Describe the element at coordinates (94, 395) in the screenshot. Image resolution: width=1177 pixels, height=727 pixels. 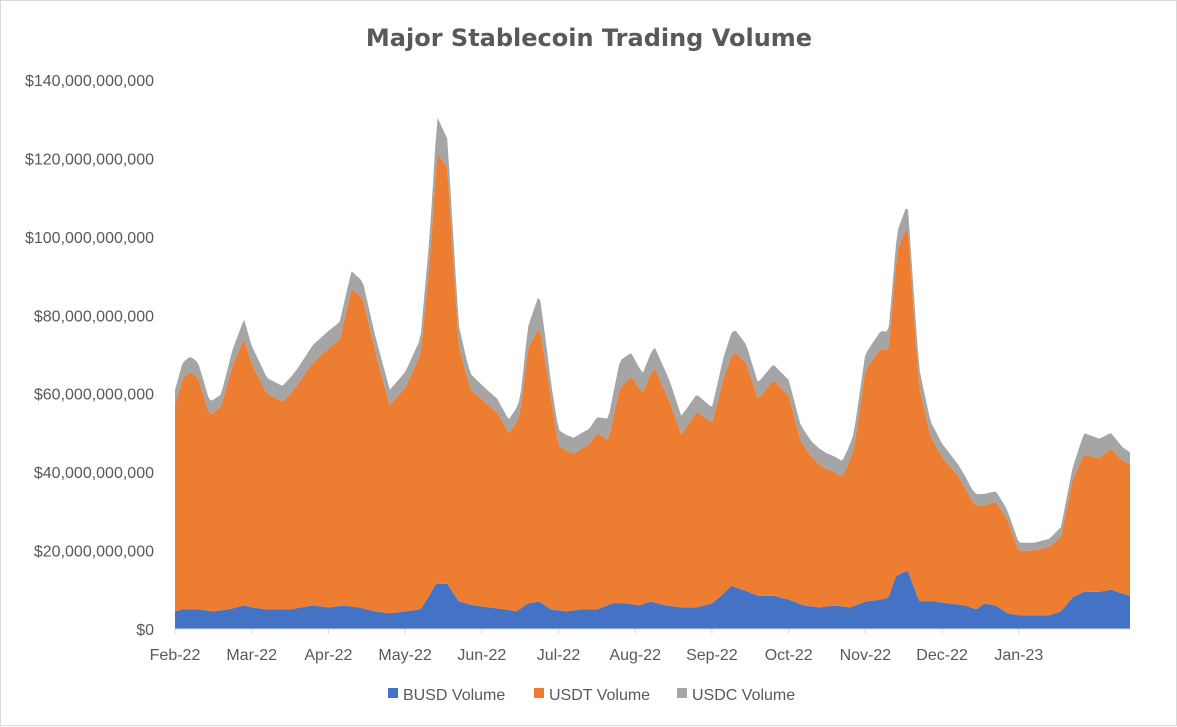
I see `y-tick-label: $60,000,000,000` at that location.